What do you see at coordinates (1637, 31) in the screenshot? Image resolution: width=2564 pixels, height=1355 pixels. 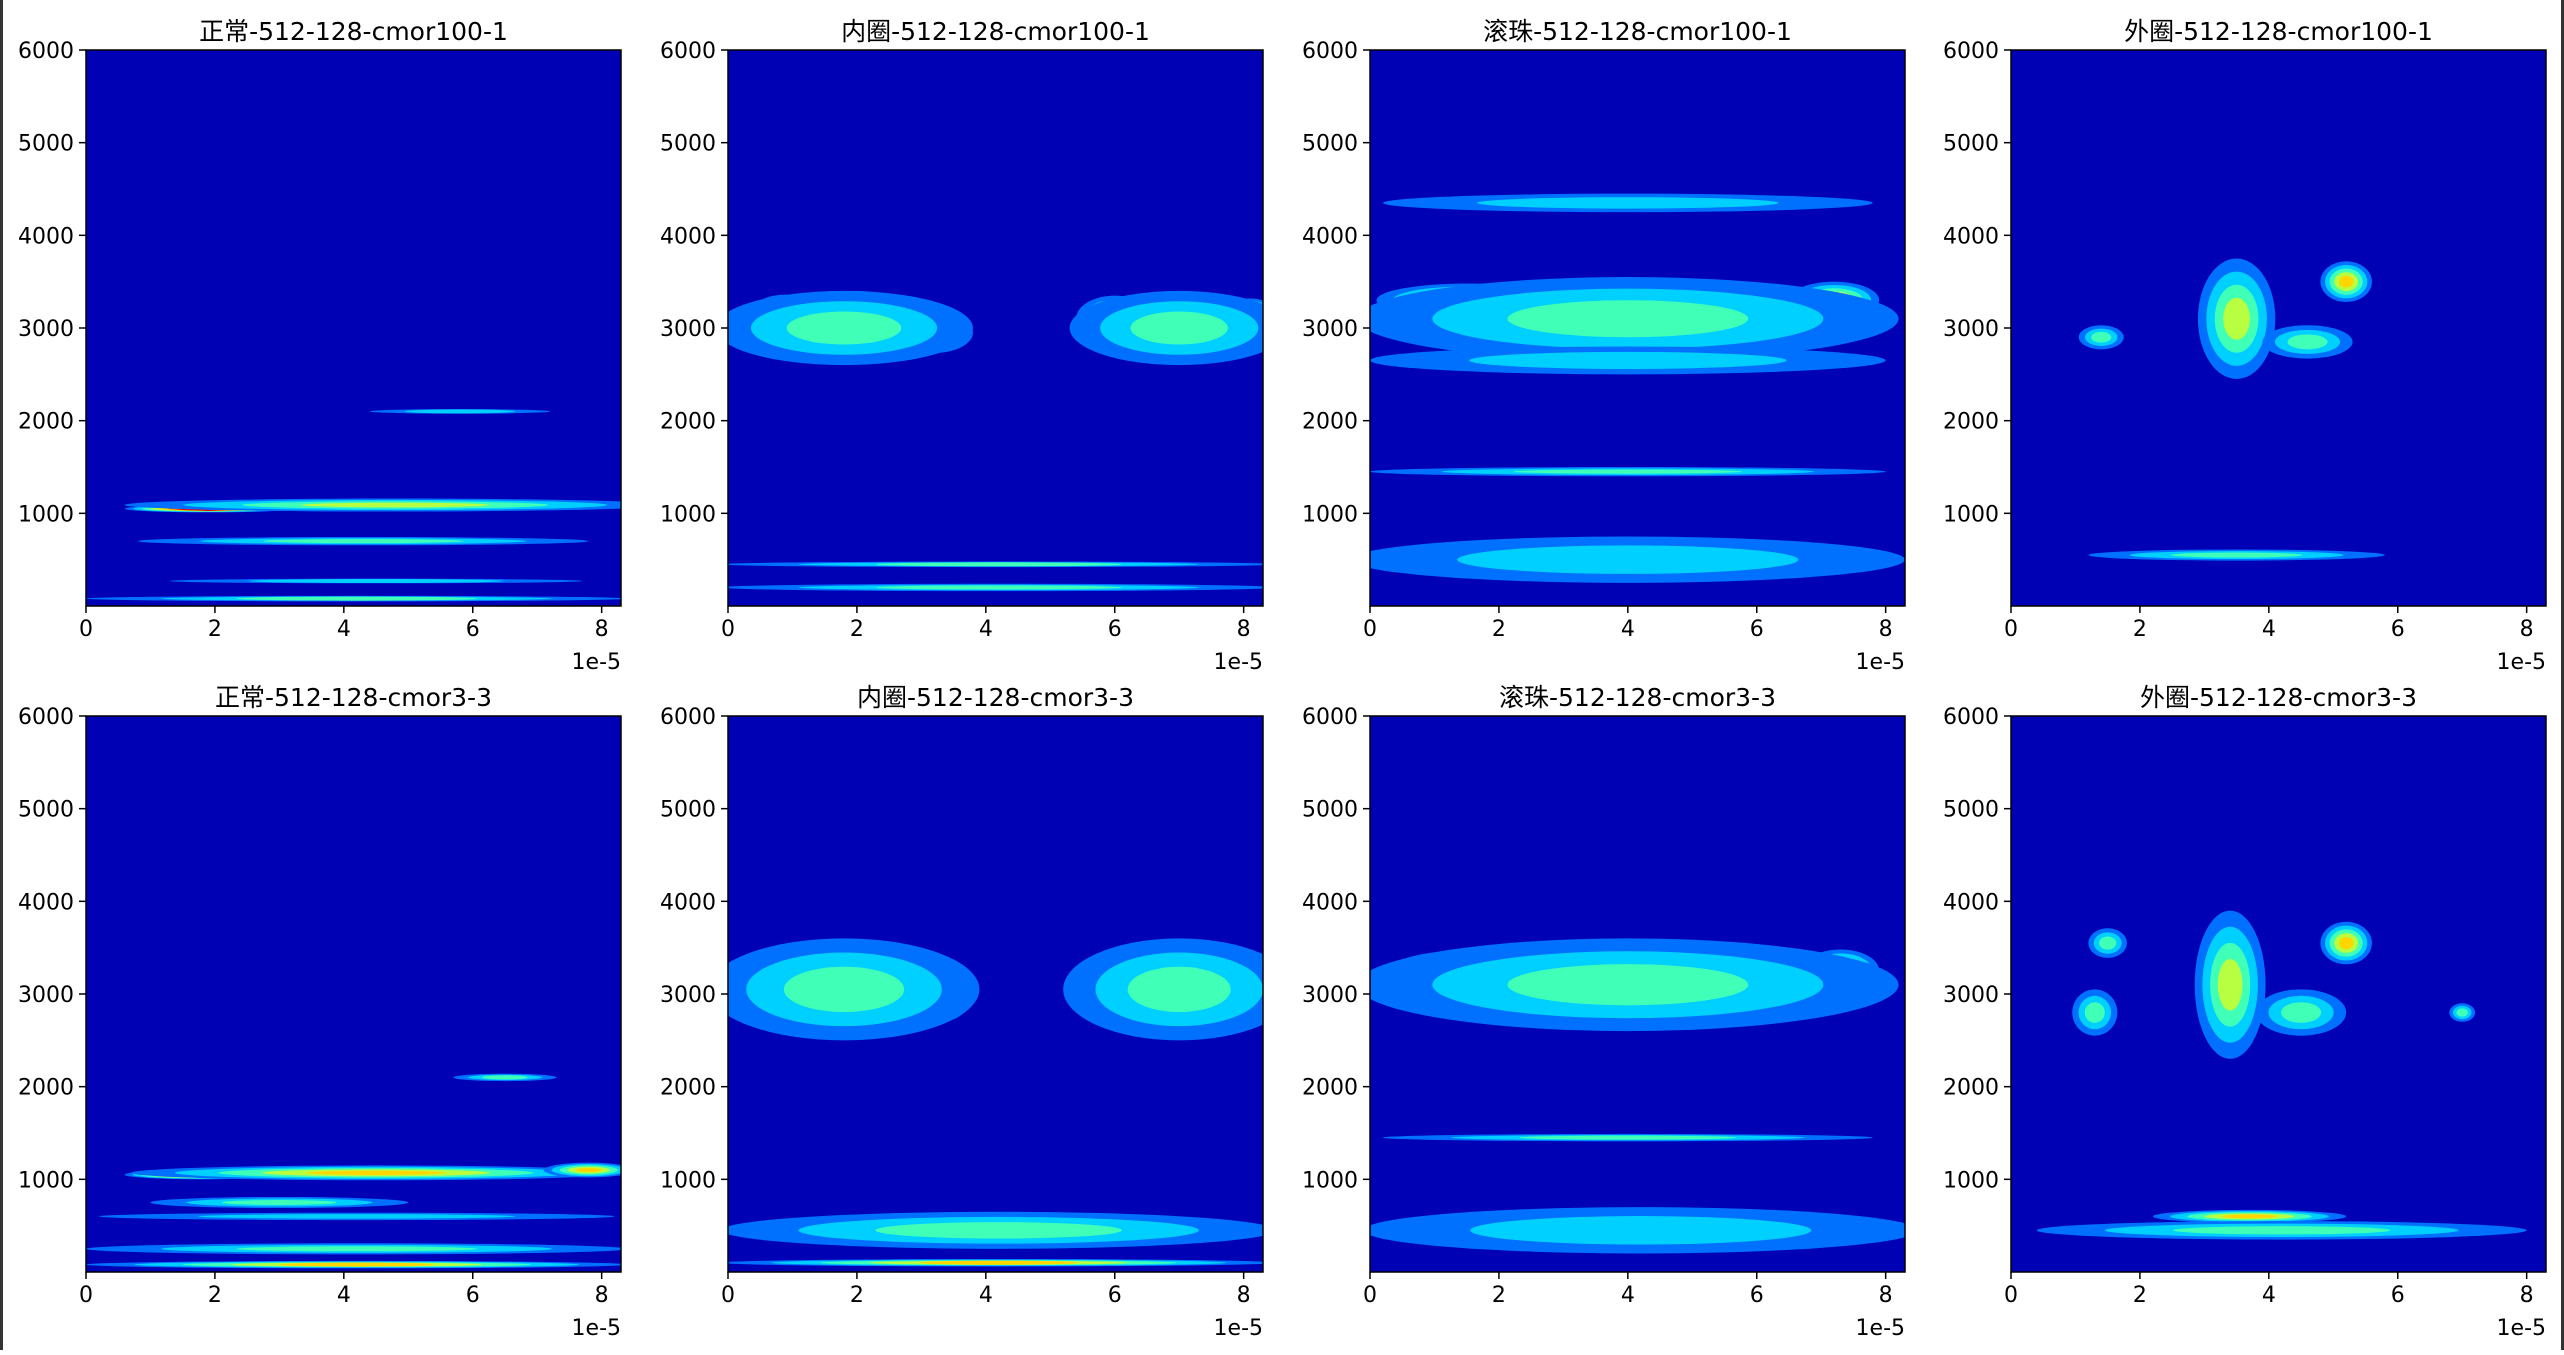 I see `subplot-title: 滚珠-512-128-cmor100-1` at bounding box center [1637, 31].